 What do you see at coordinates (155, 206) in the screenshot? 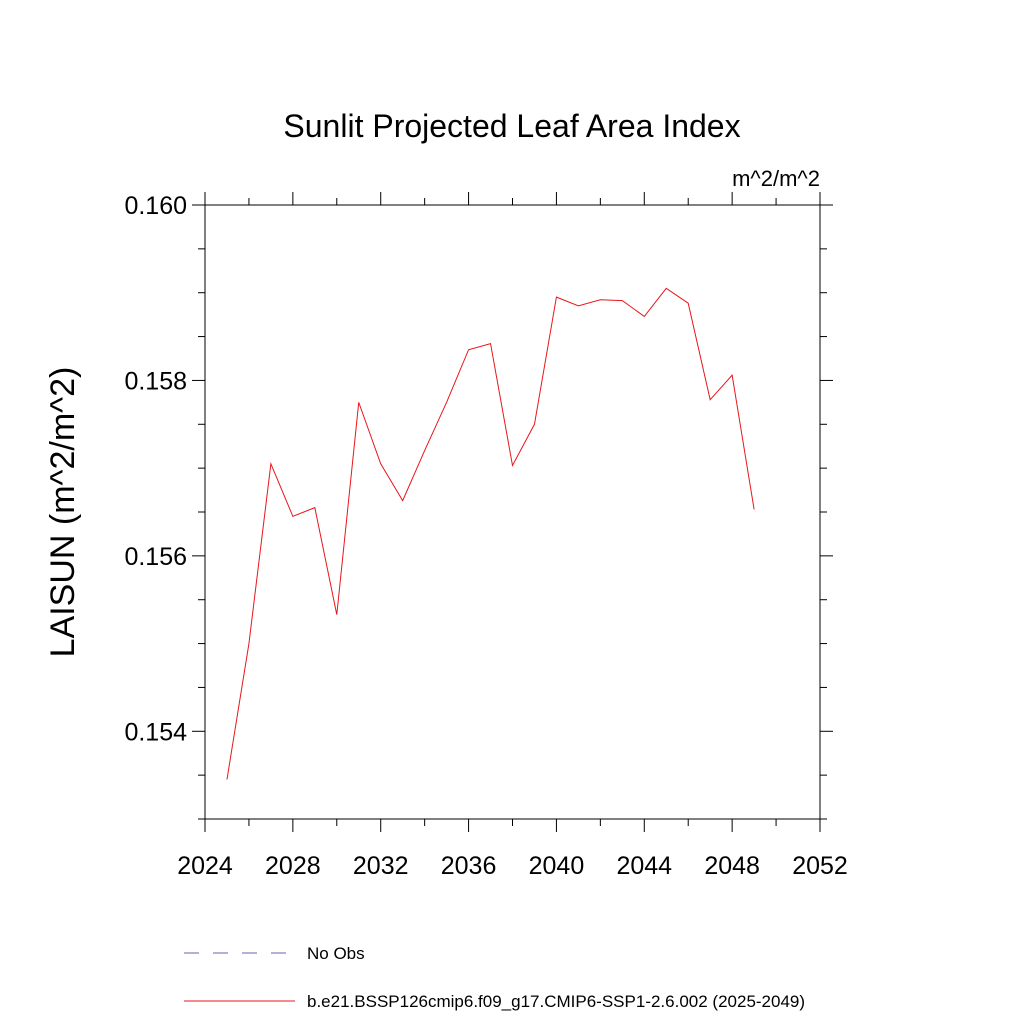
I see `y-tick-label: 0.160` at bounding box center [155, 206].